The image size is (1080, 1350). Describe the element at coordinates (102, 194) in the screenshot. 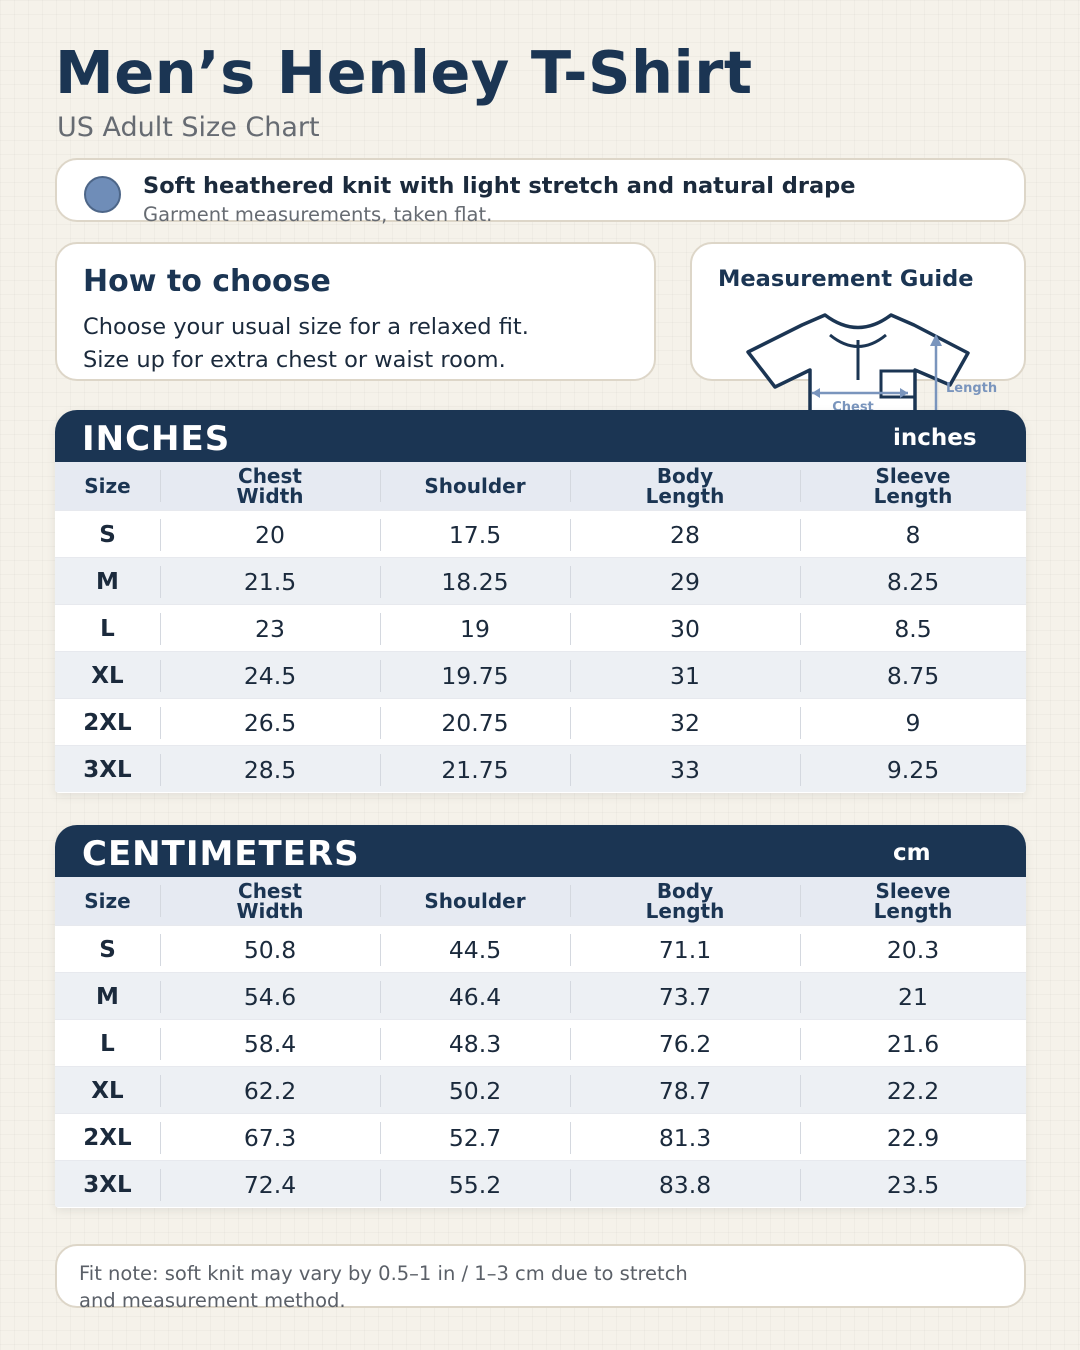

I see `fabric-swatch-icon` at that location.